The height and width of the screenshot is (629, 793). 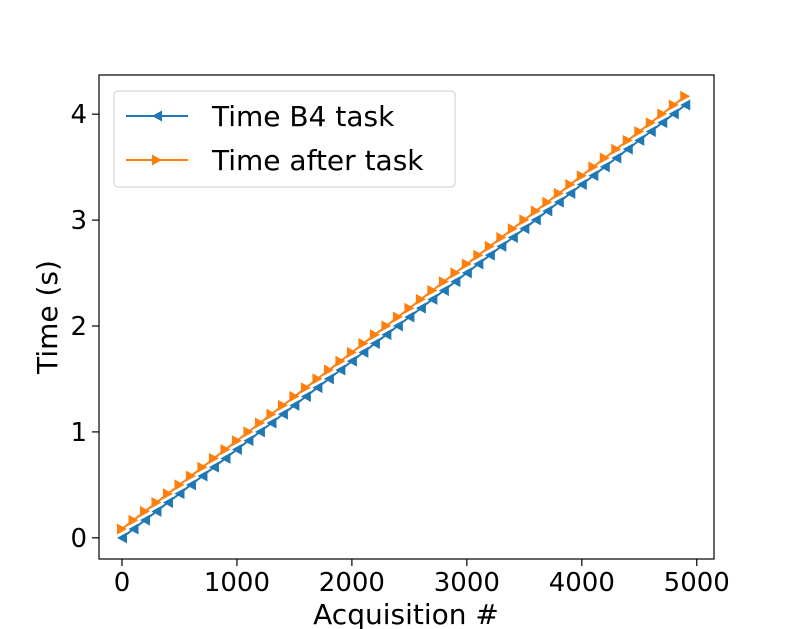 I want to click on y-axis: 0 1 2 3 4, so click(x=84, y=327).